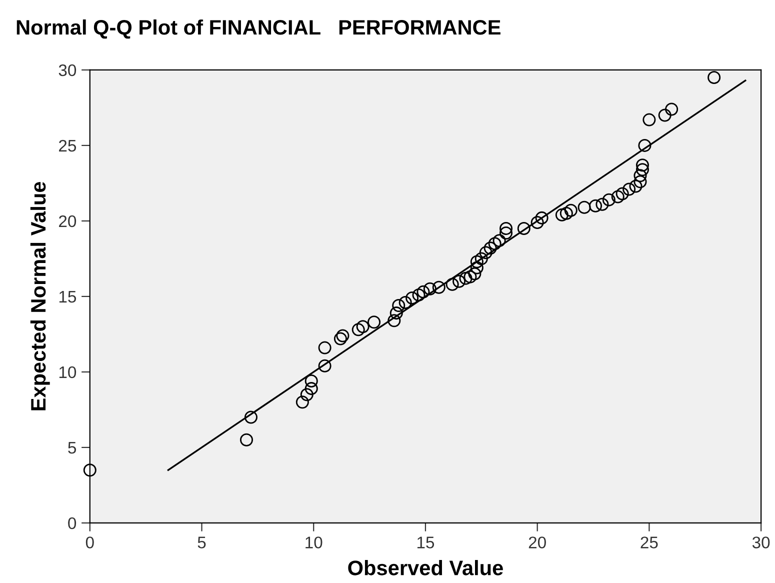  What do you see at coordinates (537, 542) in the screenshot?
I see `x-tick-label: 20` at bounding box center [537, 542].